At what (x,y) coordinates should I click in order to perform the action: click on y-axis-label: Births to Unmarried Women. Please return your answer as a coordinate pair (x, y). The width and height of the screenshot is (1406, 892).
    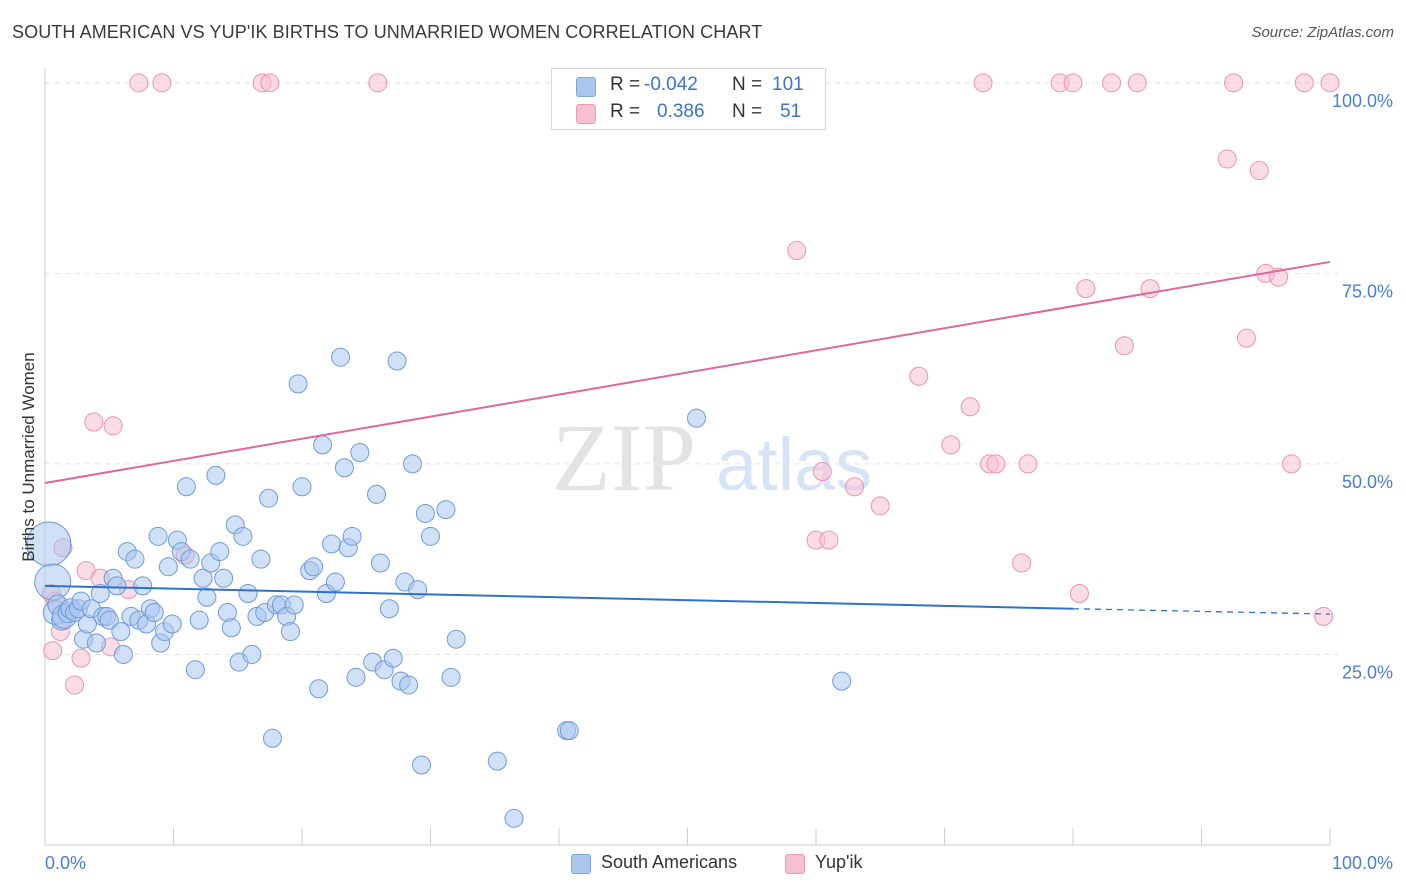
    Looking at the image, I should click on (28, 456).